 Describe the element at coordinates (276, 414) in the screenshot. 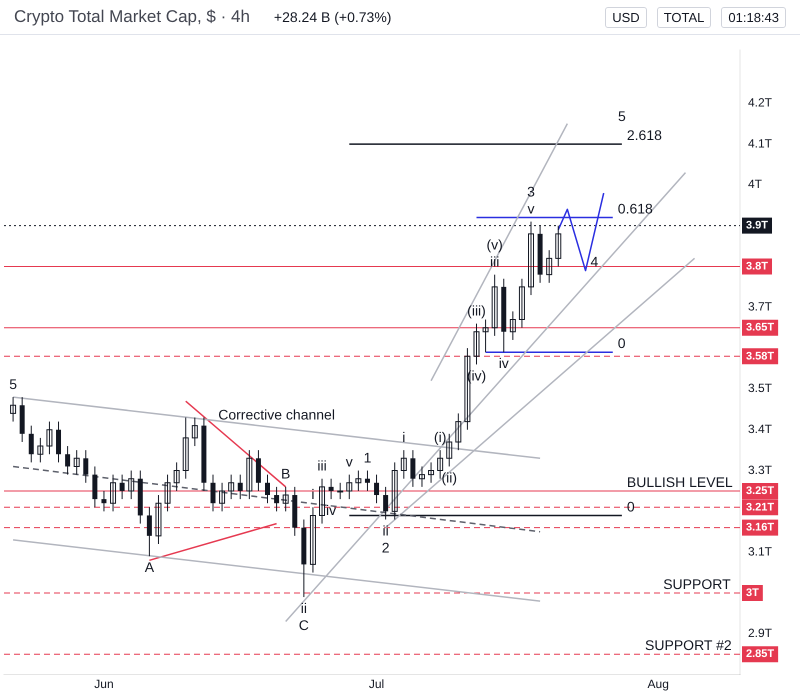

I see `annotation: Corrective channel` at that location.